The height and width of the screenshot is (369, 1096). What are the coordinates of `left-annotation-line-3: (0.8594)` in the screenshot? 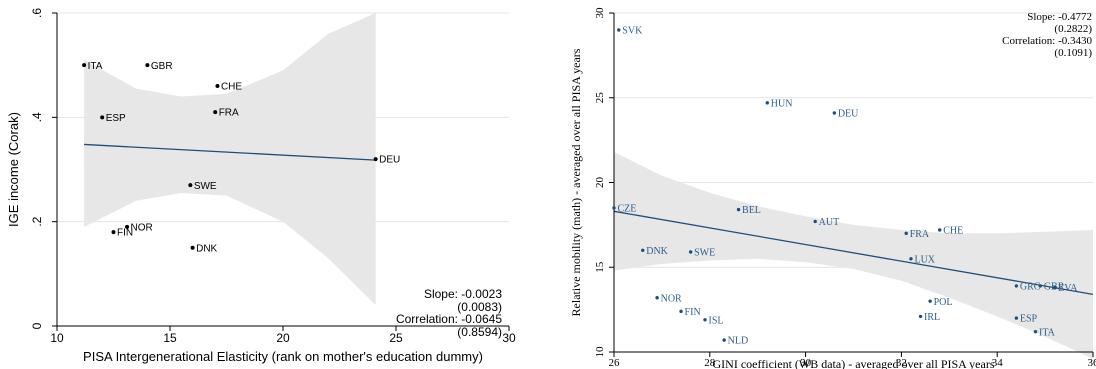 It's located at (479, 332).